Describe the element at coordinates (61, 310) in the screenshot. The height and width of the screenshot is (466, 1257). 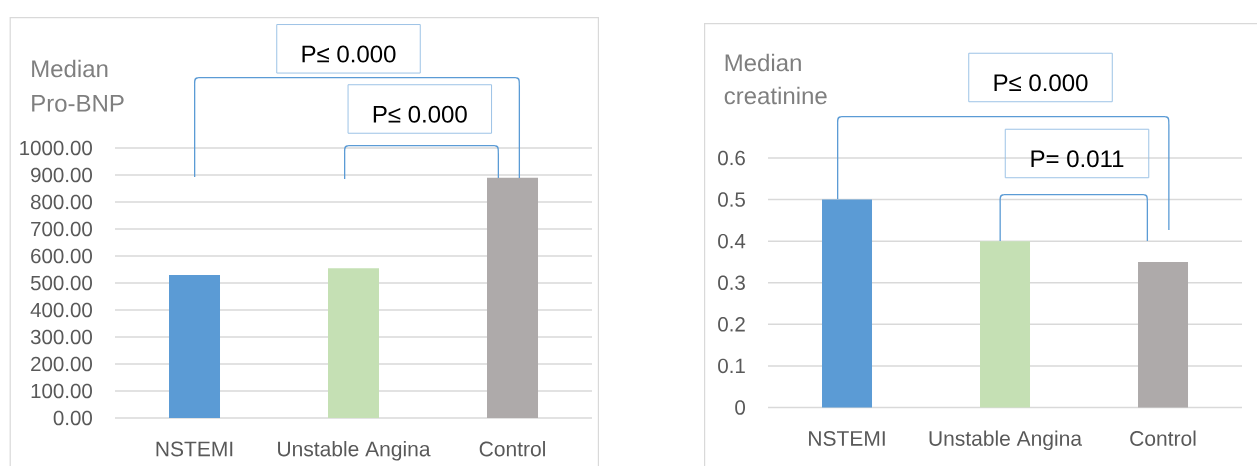
I see `y-tick-label: 400.00` at that location.